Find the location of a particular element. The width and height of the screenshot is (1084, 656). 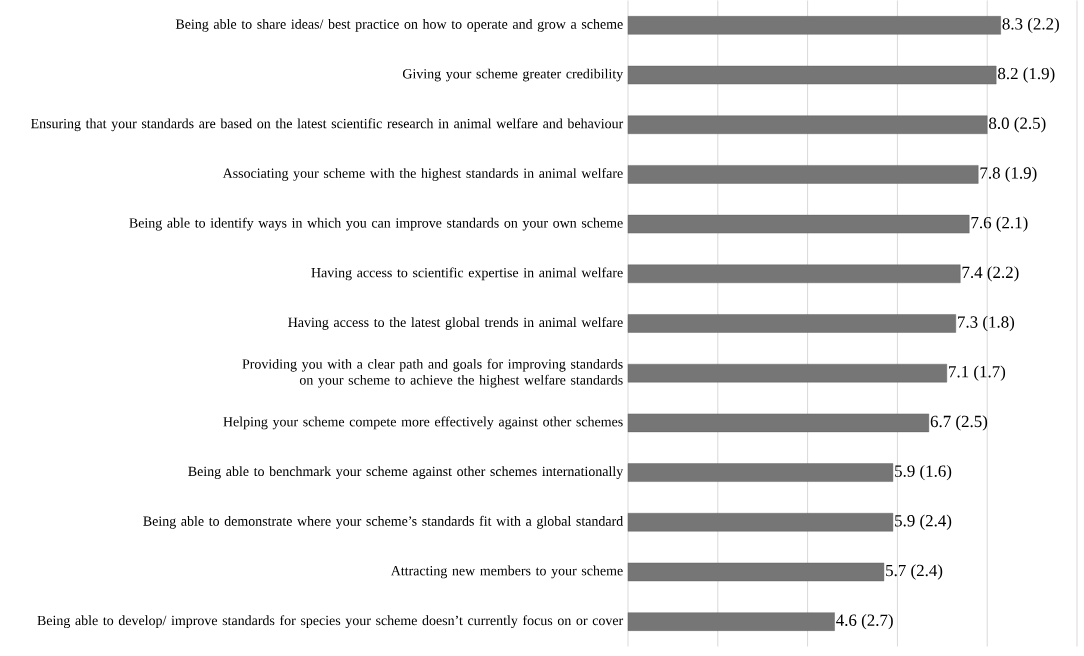

data-label: 5.9 (2.4) is located at coordinates (923, 522).